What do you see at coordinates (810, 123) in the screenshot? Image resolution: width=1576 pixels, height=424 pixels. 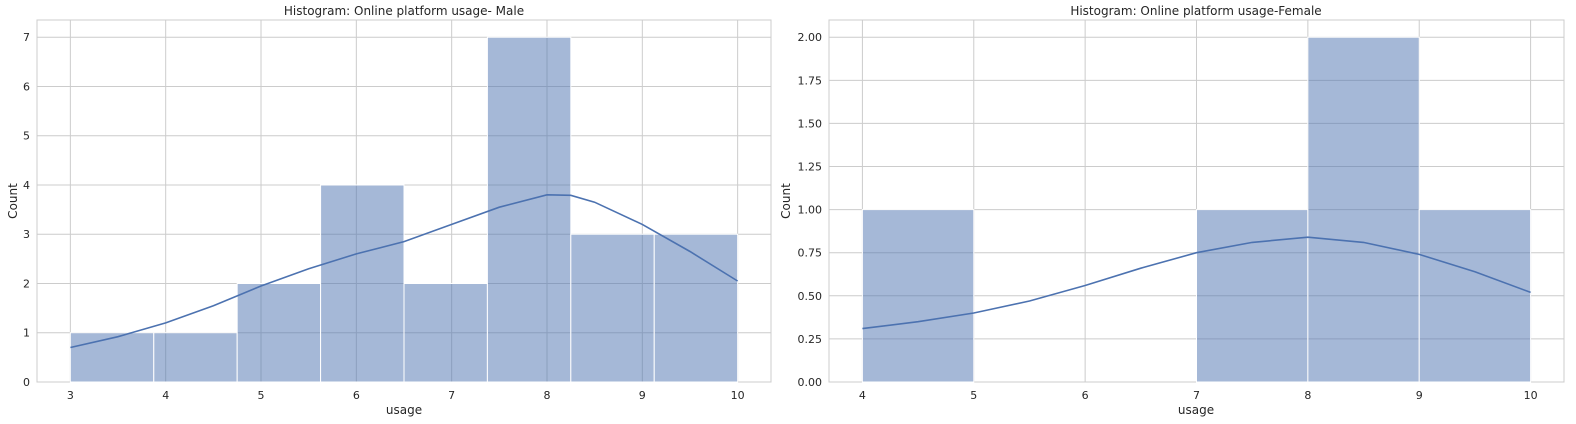 I see `female-y-tick-label: 1.50` at bounding box center [810, 123].